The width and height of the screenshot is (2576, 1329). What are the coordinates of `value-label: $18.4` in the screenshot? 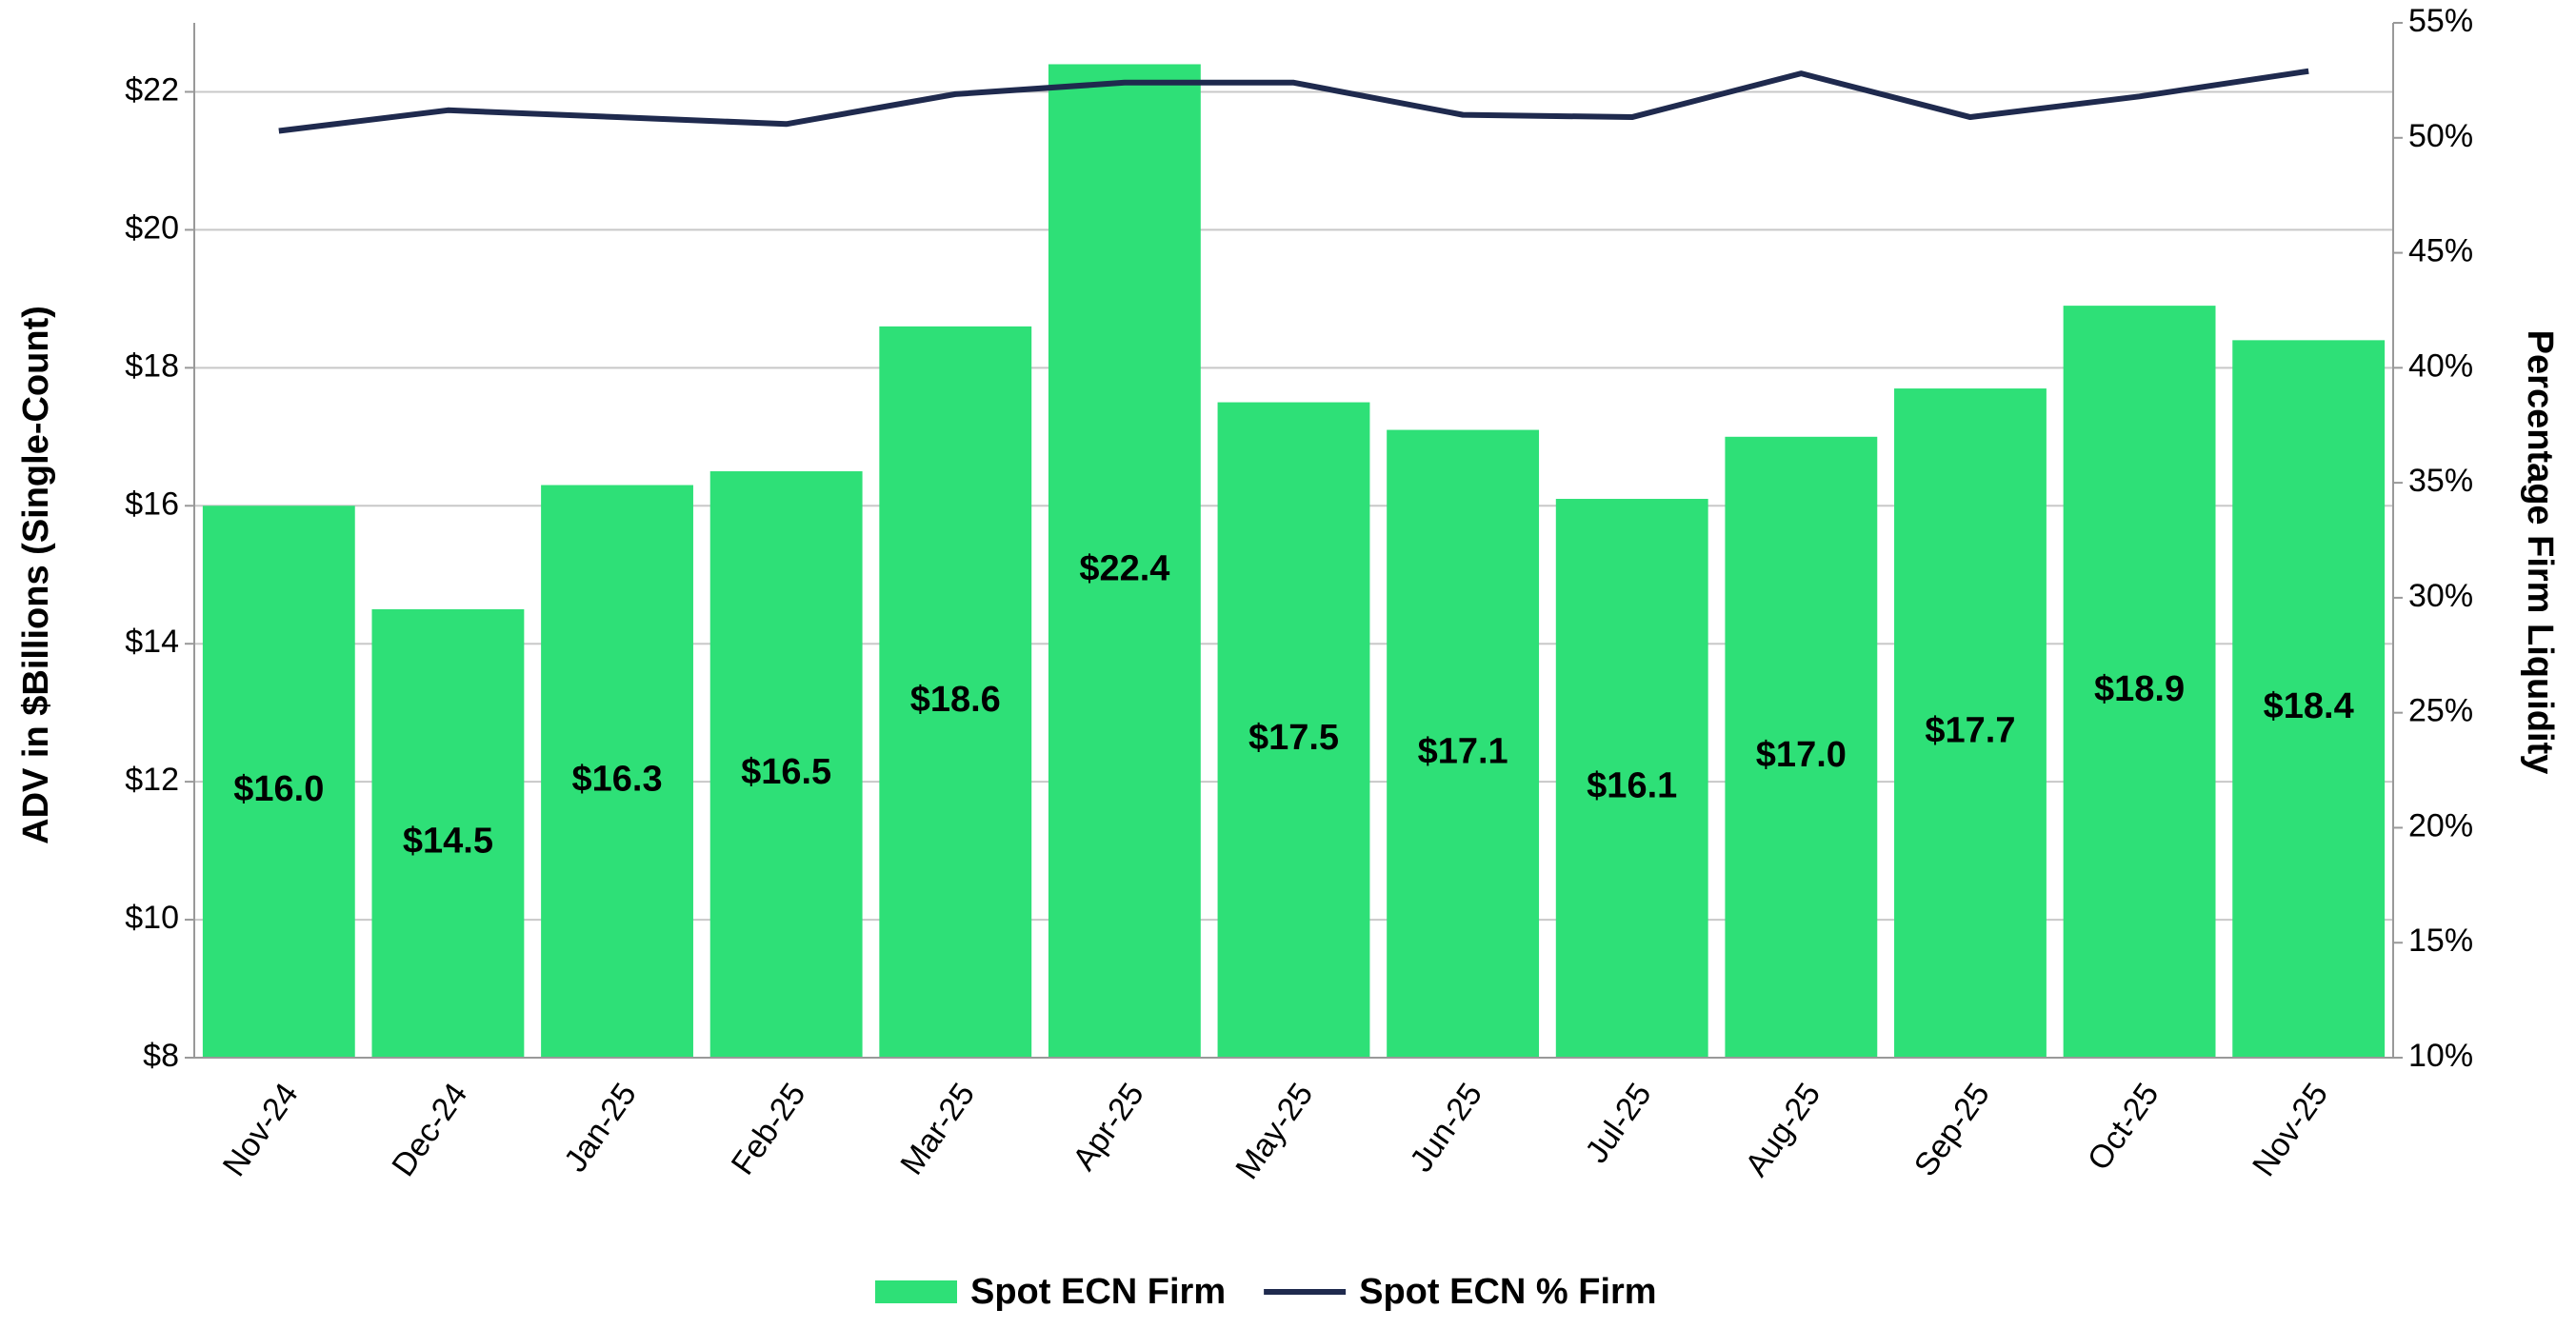 It's located at (2309, 706).